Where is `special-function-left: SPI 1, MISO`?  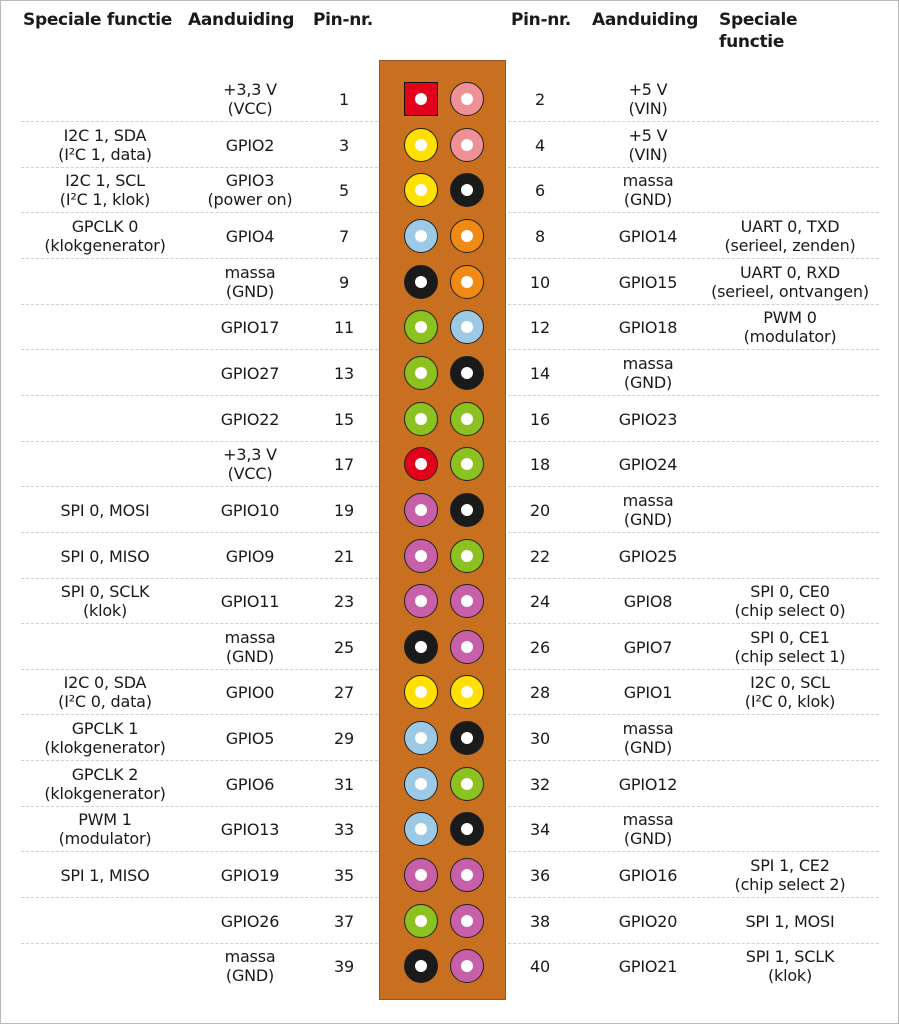 special-function-left: SPI 1, MISO is located at coordinates (105, 875).